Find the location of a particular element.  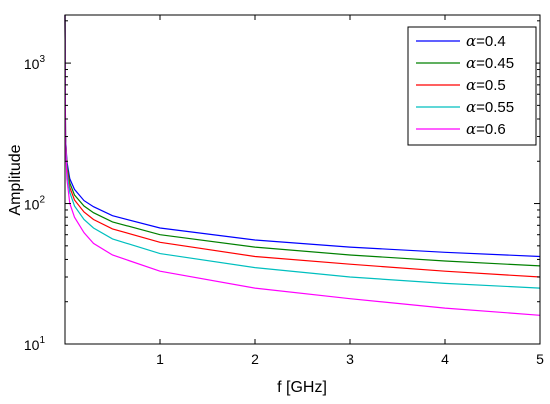

y-tick-label-2: 10³ is located at coordinates (35, 63).